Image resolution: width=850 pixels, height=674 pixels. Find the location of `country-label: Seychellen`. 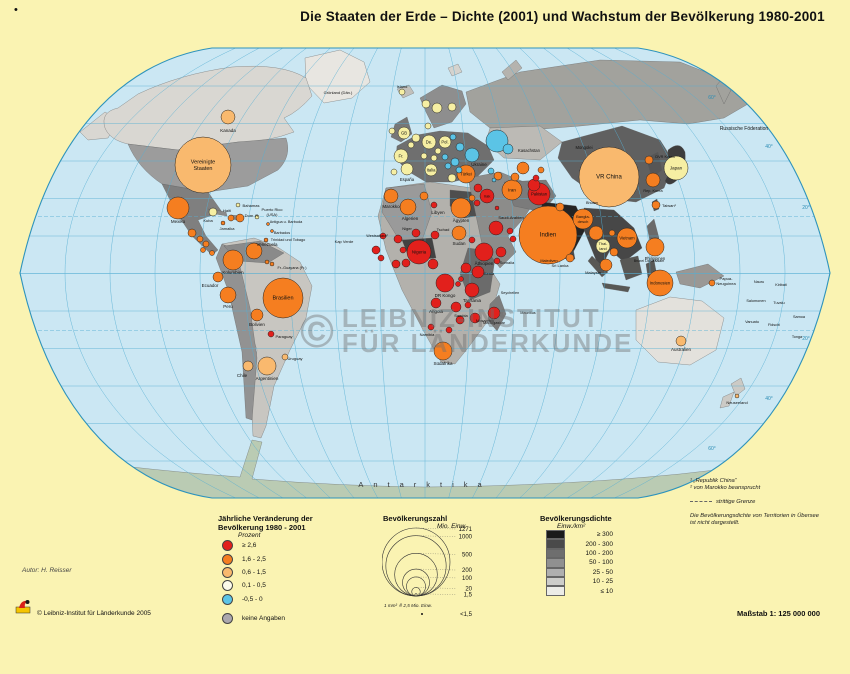

country-label: Seychellen is located at coordinates (510, 293).